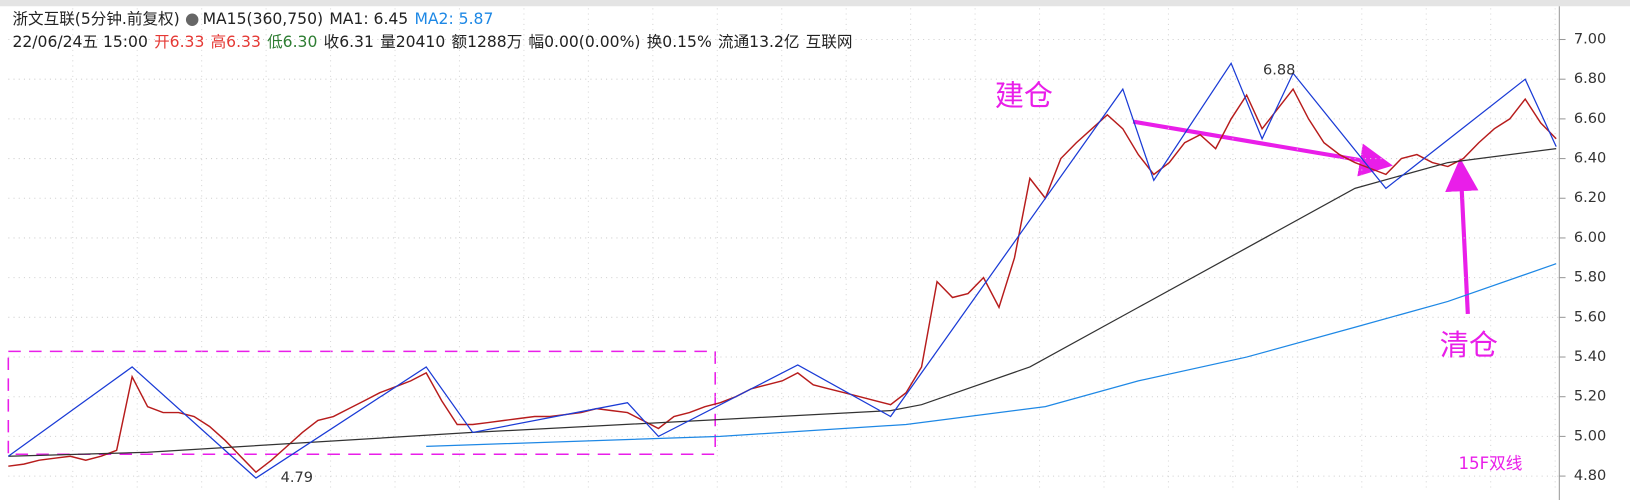 Image resolution: width=1630 pixels, height=500 pixels. Describe the element at coordinates (1279, 70) in the screenshot. I see `annotation: 6.88` at that location.